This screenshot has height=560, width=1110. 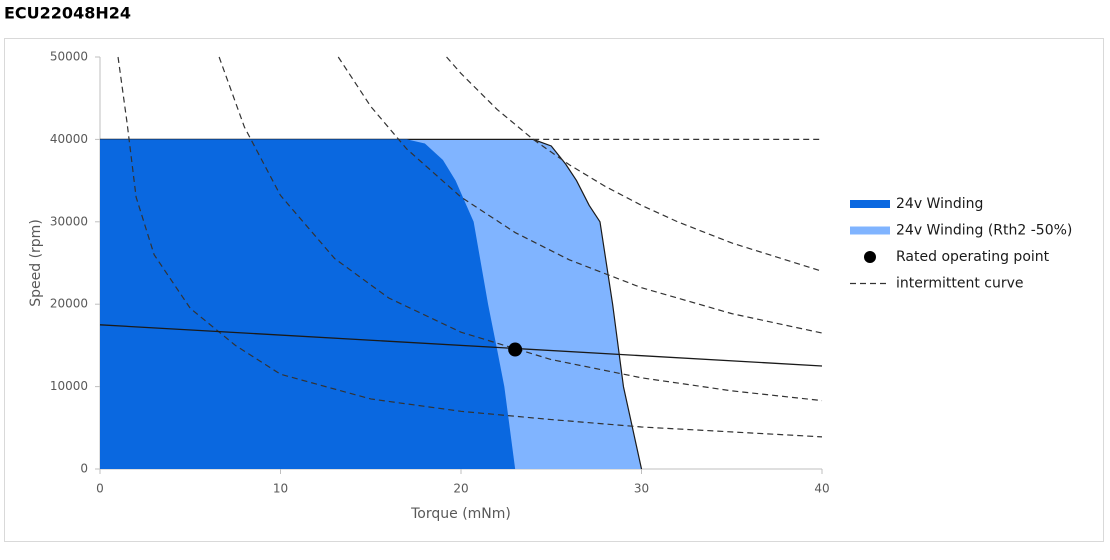 What do you see at coordinates (69, 139) in the screenshot?
I see `y-tick-label: 40000` at bounding box center [69, 139].